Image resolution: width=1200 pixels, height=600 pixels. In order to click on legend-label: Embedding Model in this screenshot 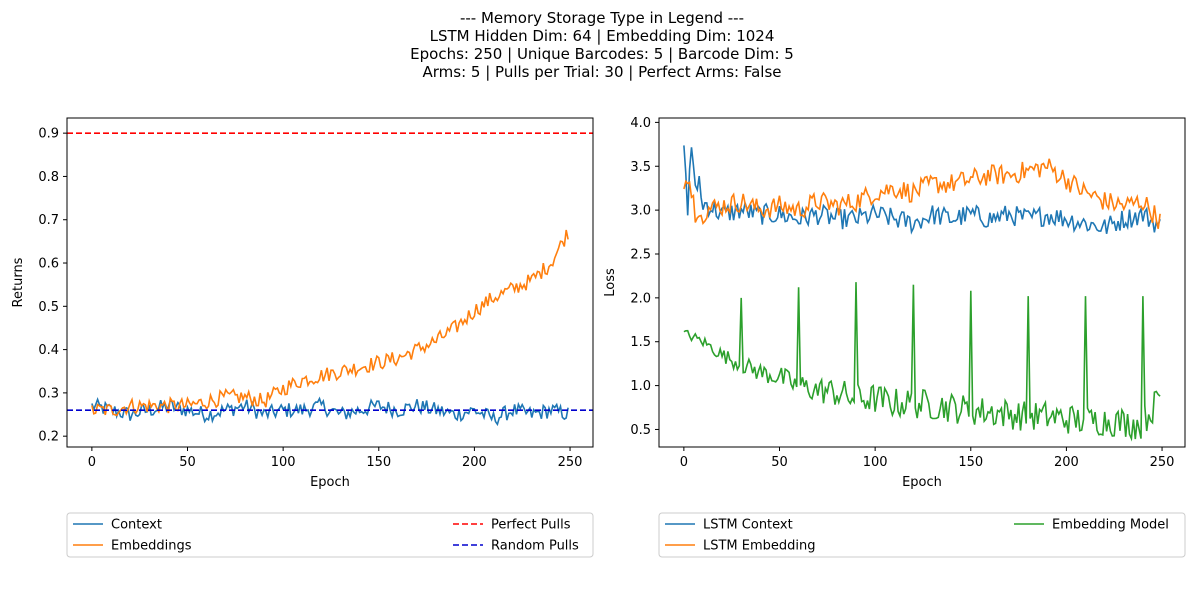, I will do `click(1110, 525)`.